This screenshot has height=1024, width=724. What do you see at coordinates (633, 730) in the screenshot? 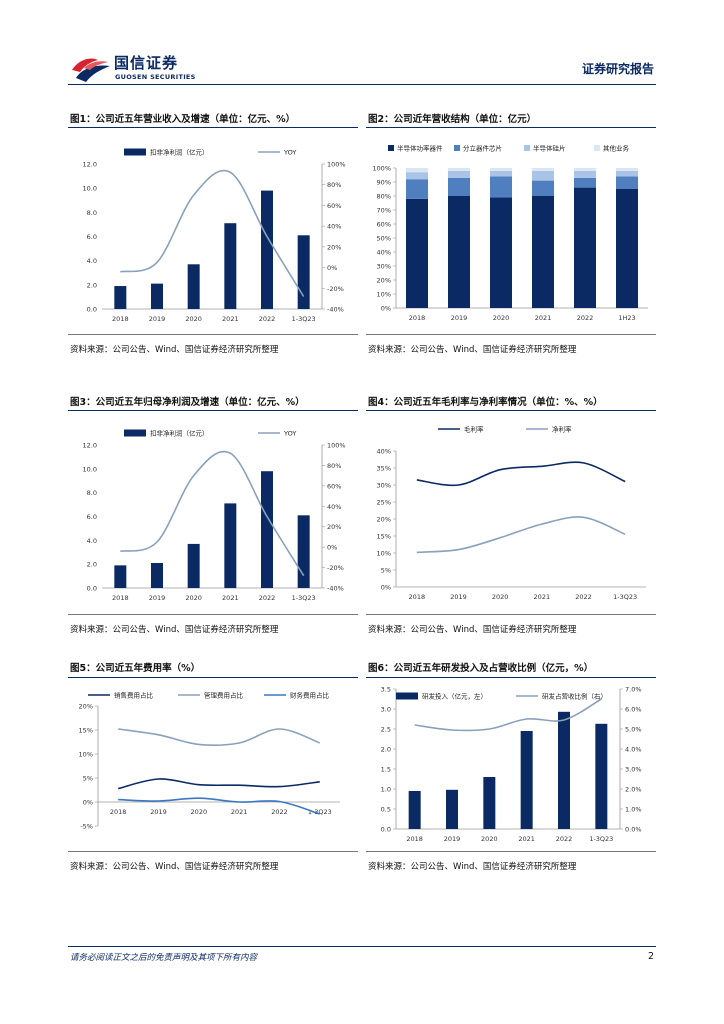
I see `right-axis-tick: 5.0%` at bounding box center [633, 730].